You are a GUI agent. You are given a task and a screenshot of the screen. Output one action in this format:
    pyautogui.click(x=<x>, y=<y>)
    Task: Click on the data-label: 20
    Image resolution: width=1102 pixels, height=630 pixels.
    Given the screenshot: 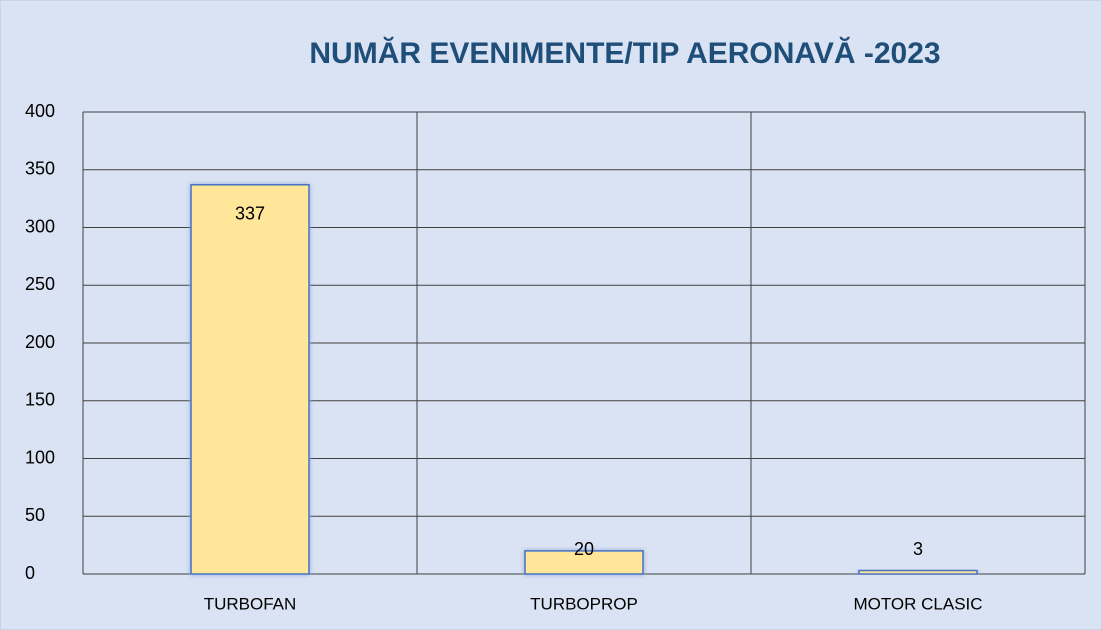 What is the action you would take?
    pyautogui.click(x=584, y=549)
    